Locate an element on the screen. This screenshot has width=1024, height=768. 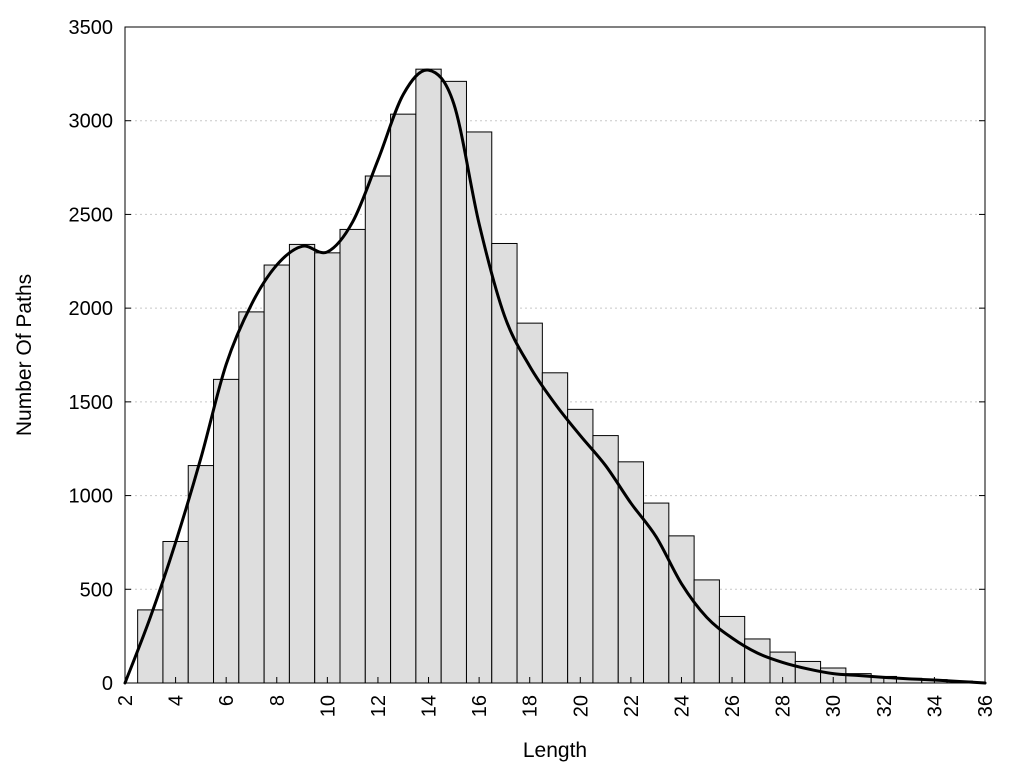
y-tick-label: 1000 is located at coordinates (91, 497).